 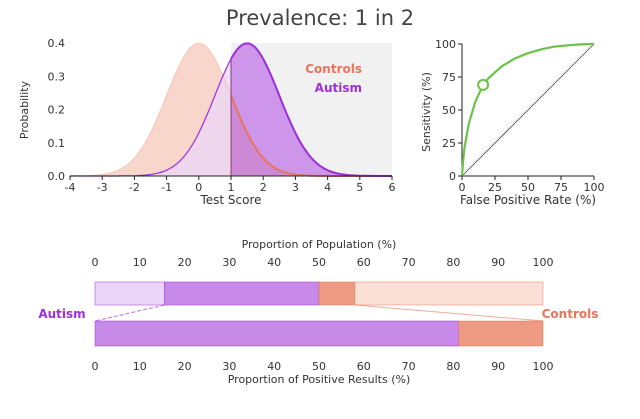 I want to click on roc-y-axis-label: Sensitivity (%), so click(x=426, y=112).